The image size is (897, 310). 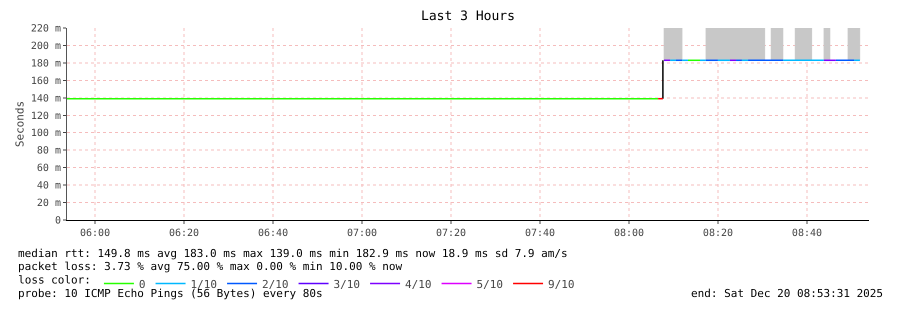 I want to click on legend-label: 3/10, so click(x=347, y=284).